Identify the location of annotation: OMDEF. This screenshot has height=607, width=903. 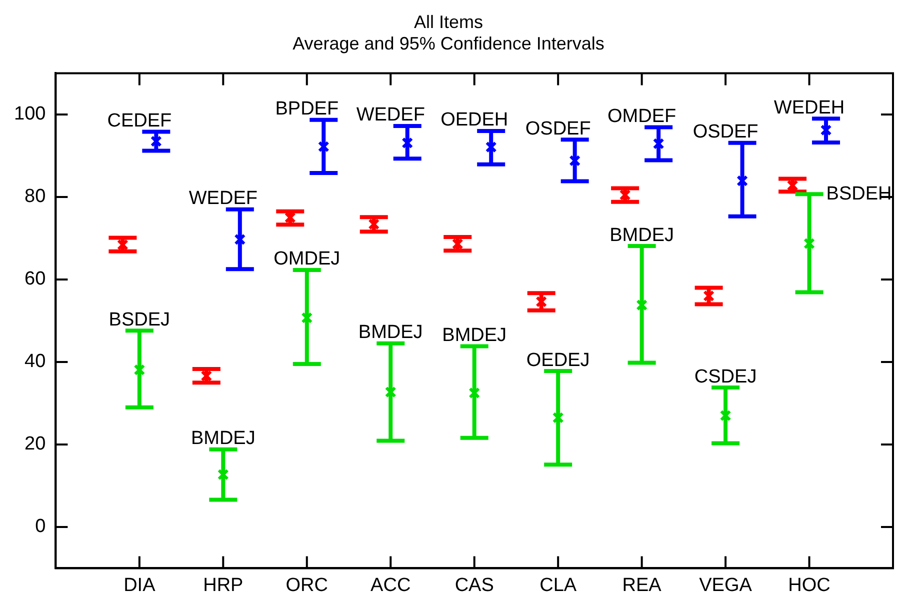
(642, 116).